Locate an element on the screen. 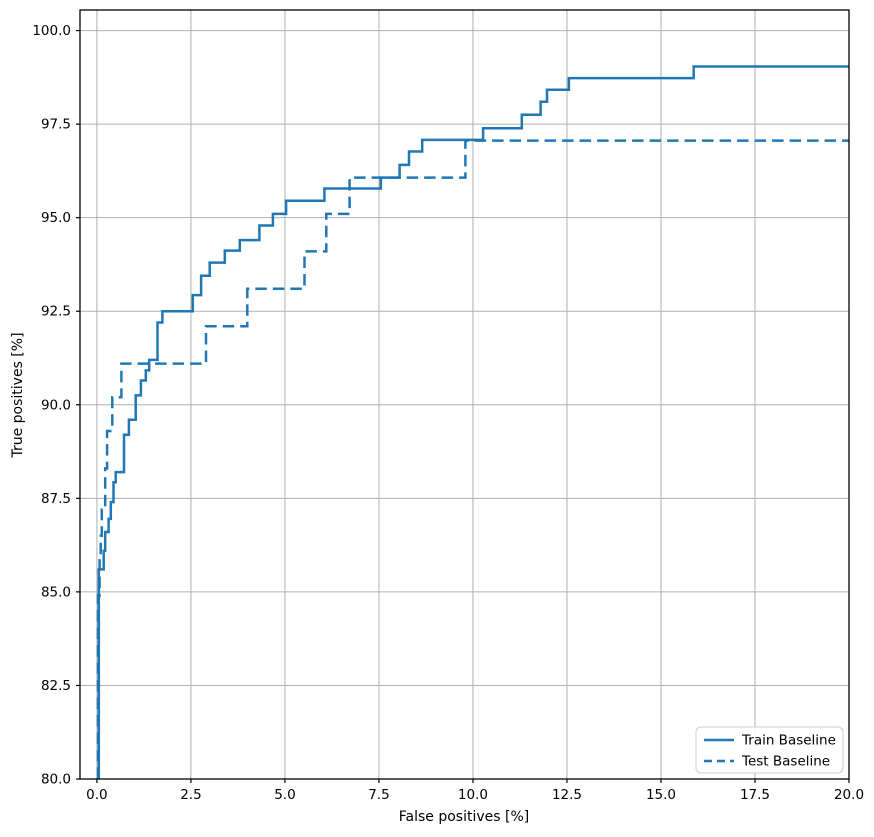  y-tick-label: 85.0 is located at coordinates (56, 592).